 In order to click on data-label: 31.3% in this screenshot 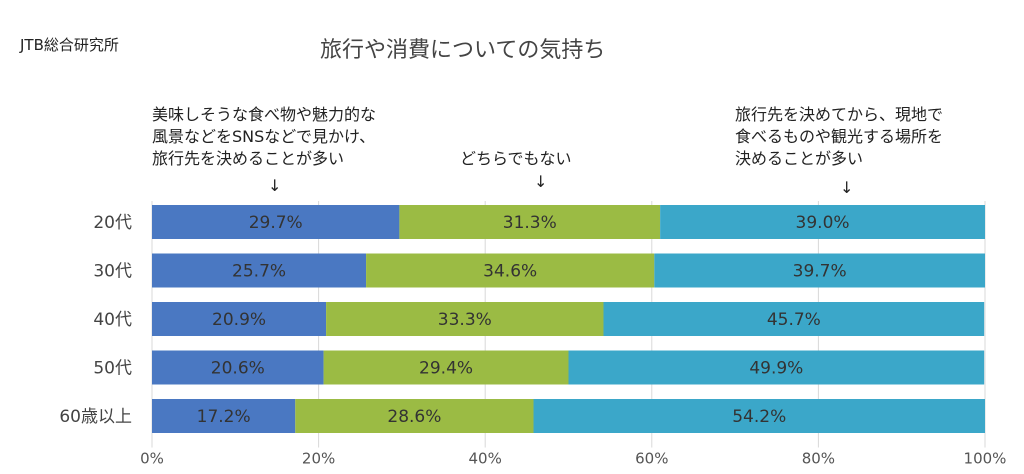, I will do `click(530, 223)`.